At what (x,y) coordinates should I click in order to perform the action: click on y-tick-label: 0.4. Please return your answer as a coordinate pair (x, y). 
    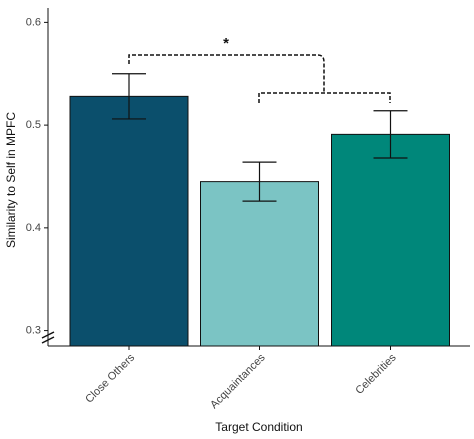
    Looking at the image, I should click on (33, 228).